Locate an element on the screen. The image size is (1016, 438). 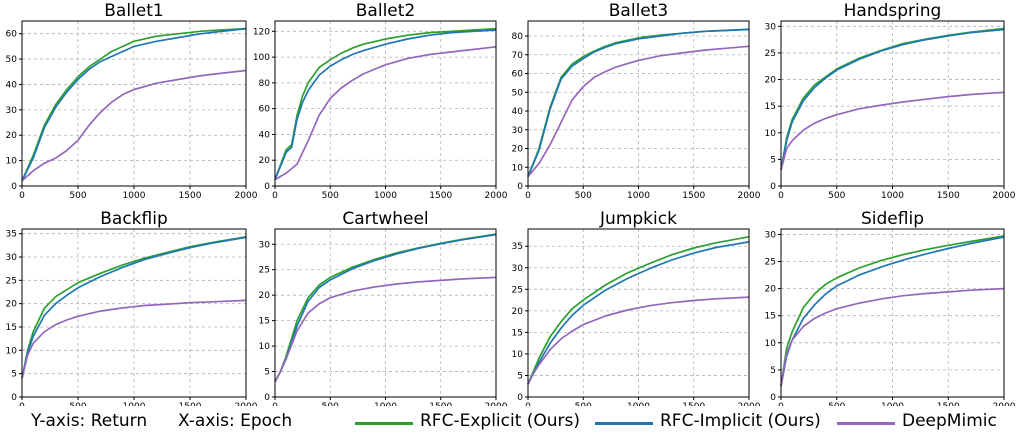
chart-panel-backflip: 0 500 1000 1500 2000 0 5 10 15 20 25 30 35 Backflip is located at coordinates (132, 307).